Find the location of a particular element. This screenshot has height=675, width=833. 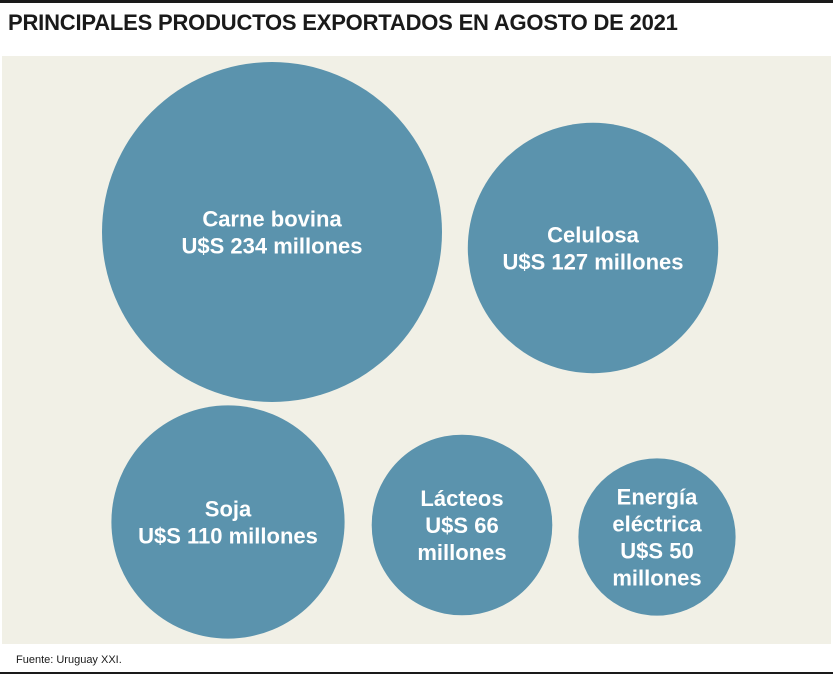

bubble-label-2-1: U$S 110 millones is located at coordinates (228, 536).